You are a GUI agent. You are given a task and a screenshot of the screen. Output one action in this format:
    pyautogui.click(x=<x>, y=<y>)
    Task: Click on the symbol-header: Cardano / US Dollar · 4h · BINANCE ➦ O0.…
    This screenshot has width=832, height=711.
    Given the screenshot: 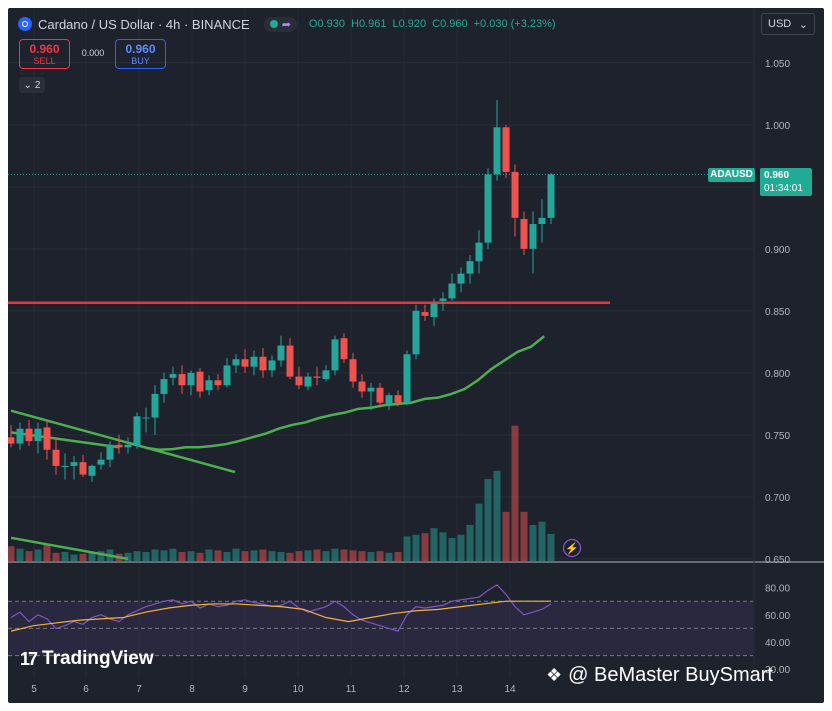 What is the action you would take?
    pyautogui.click(x=290, y=24)
    